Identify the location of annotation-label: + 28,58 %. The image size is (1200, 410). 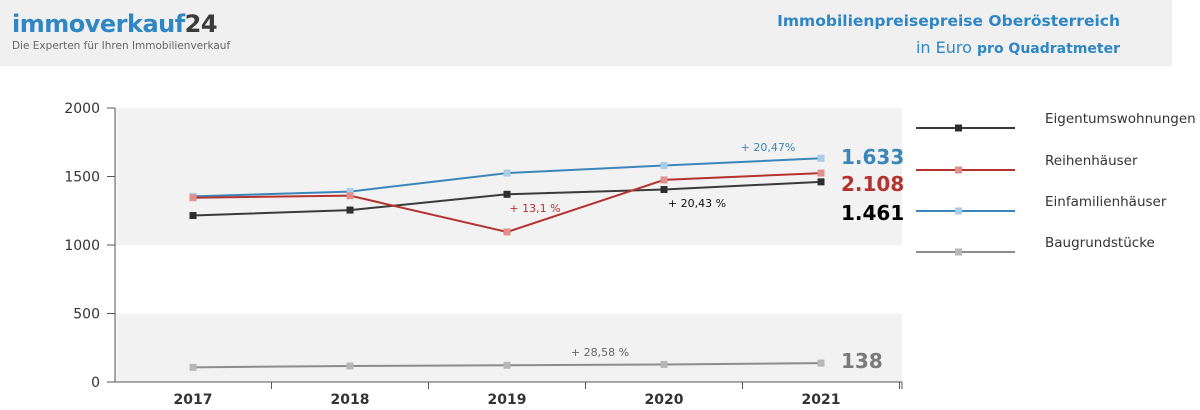
(600, 352).